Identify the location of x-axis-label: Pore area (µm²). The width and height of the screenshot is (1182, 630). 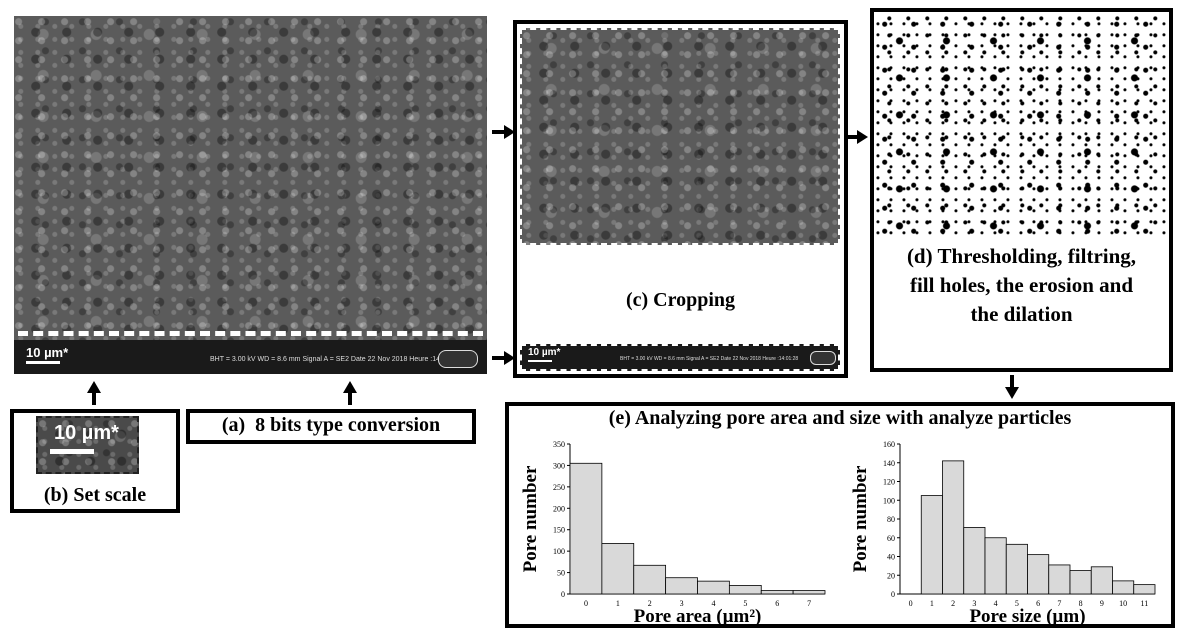
(698, 616).